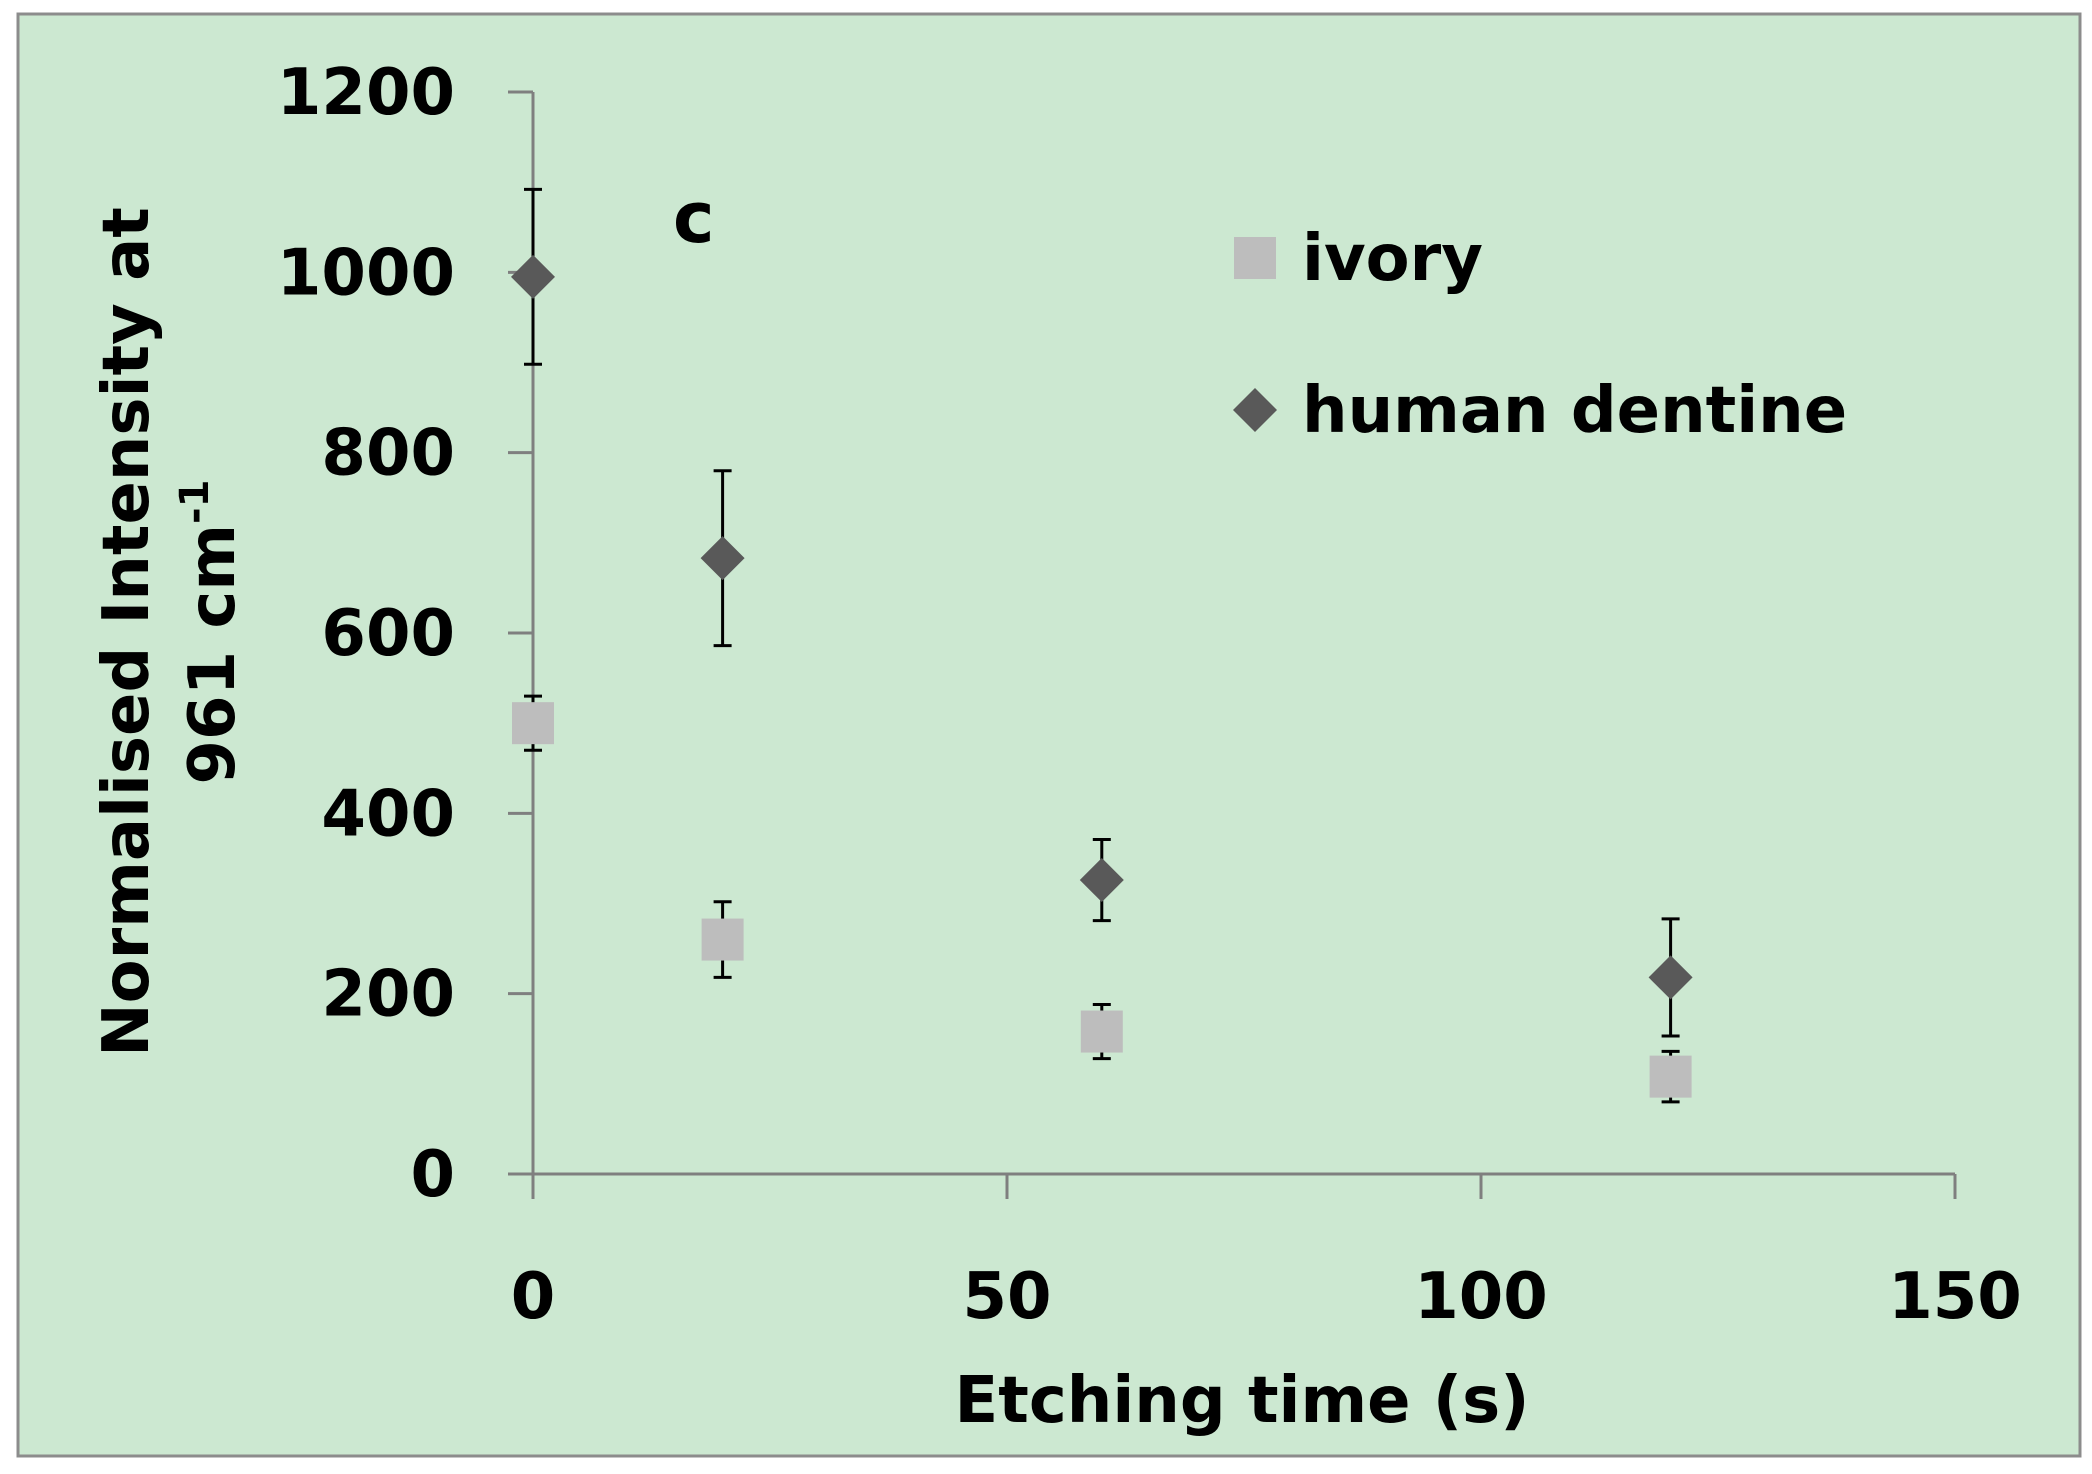 This screenshot has height=1474, width=2092. I want to click on y-axis-ticks: 0 200 400 600 800 1000 1200, so click(405, 634).